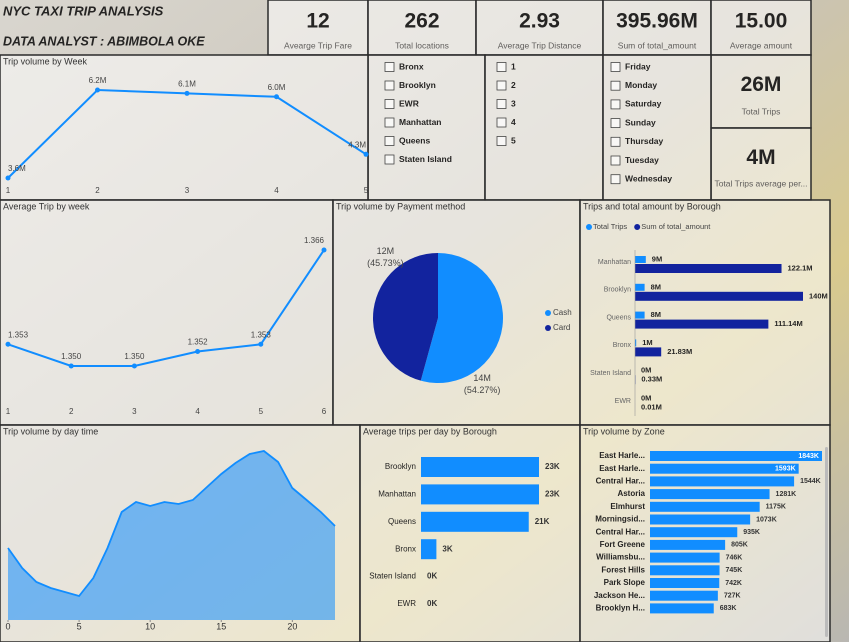 The width and height of the screenshot is (849, 642). I want to click on scrollbar, so click(826, 542).